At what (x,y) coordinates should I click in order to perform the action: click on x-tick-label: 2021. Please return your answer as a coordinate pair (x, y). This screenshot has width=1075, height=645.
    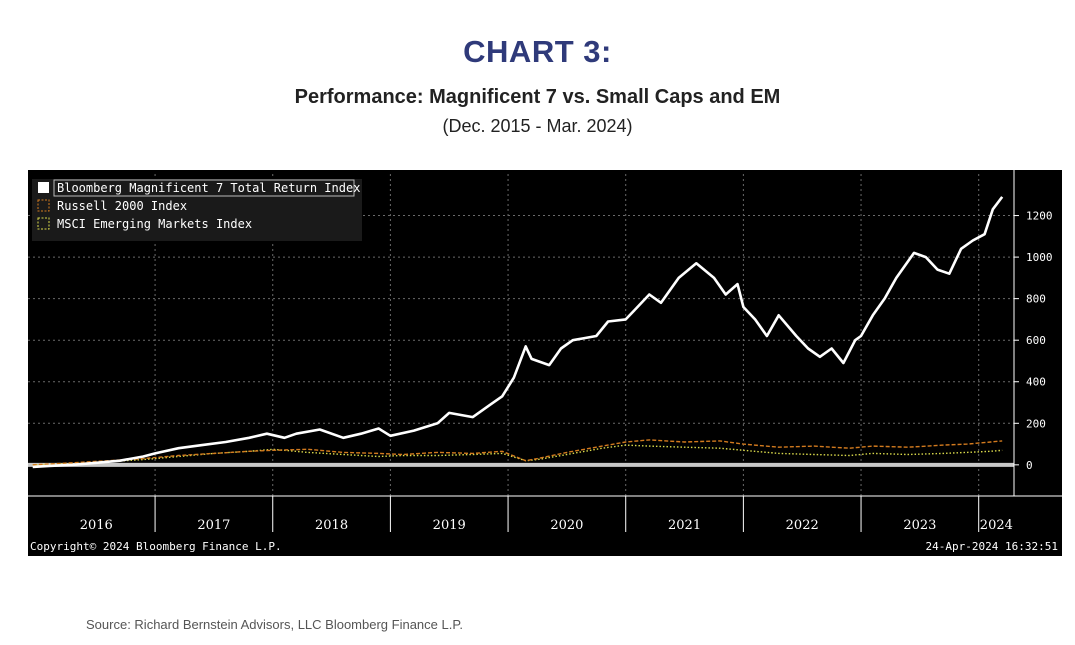
    Looking at the image, I should click on (684, 525).